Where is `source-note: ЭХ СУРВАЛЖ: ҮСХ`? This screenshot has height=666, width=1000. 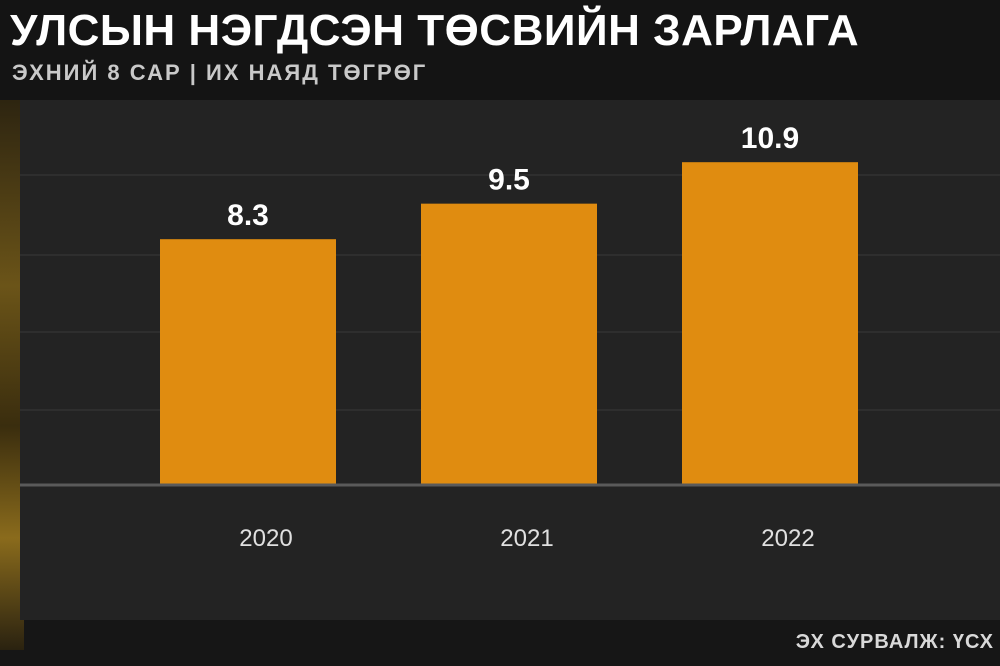
source-note: ЭХ СУРВАЛЖ: ҮСХ is located at coordinates (894, 642).